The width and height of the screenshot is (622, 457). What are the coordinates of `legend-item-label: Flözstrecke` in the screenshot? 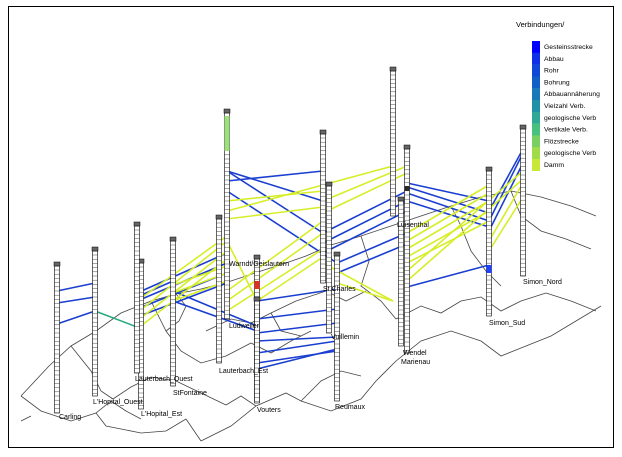 It's located at (561, 141).